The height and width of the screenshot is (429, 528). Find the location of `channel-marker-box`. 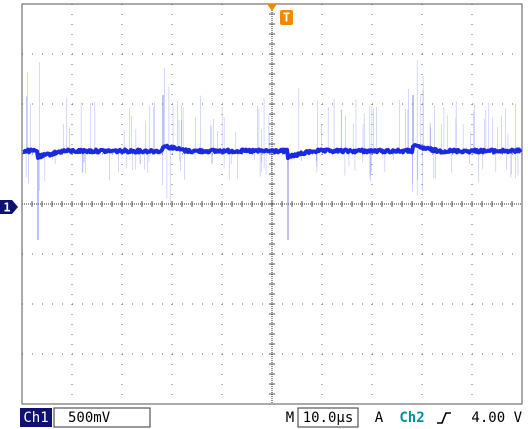

channel-marker-box is located at coordinates (9, 207).